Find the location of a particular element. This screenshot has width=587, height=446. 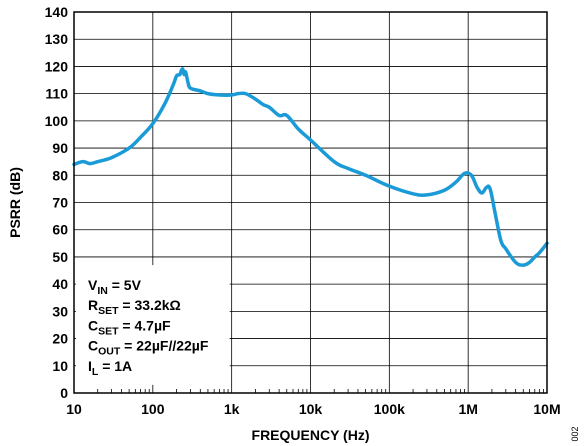

annotation-background is located at coordinates (153, 325).